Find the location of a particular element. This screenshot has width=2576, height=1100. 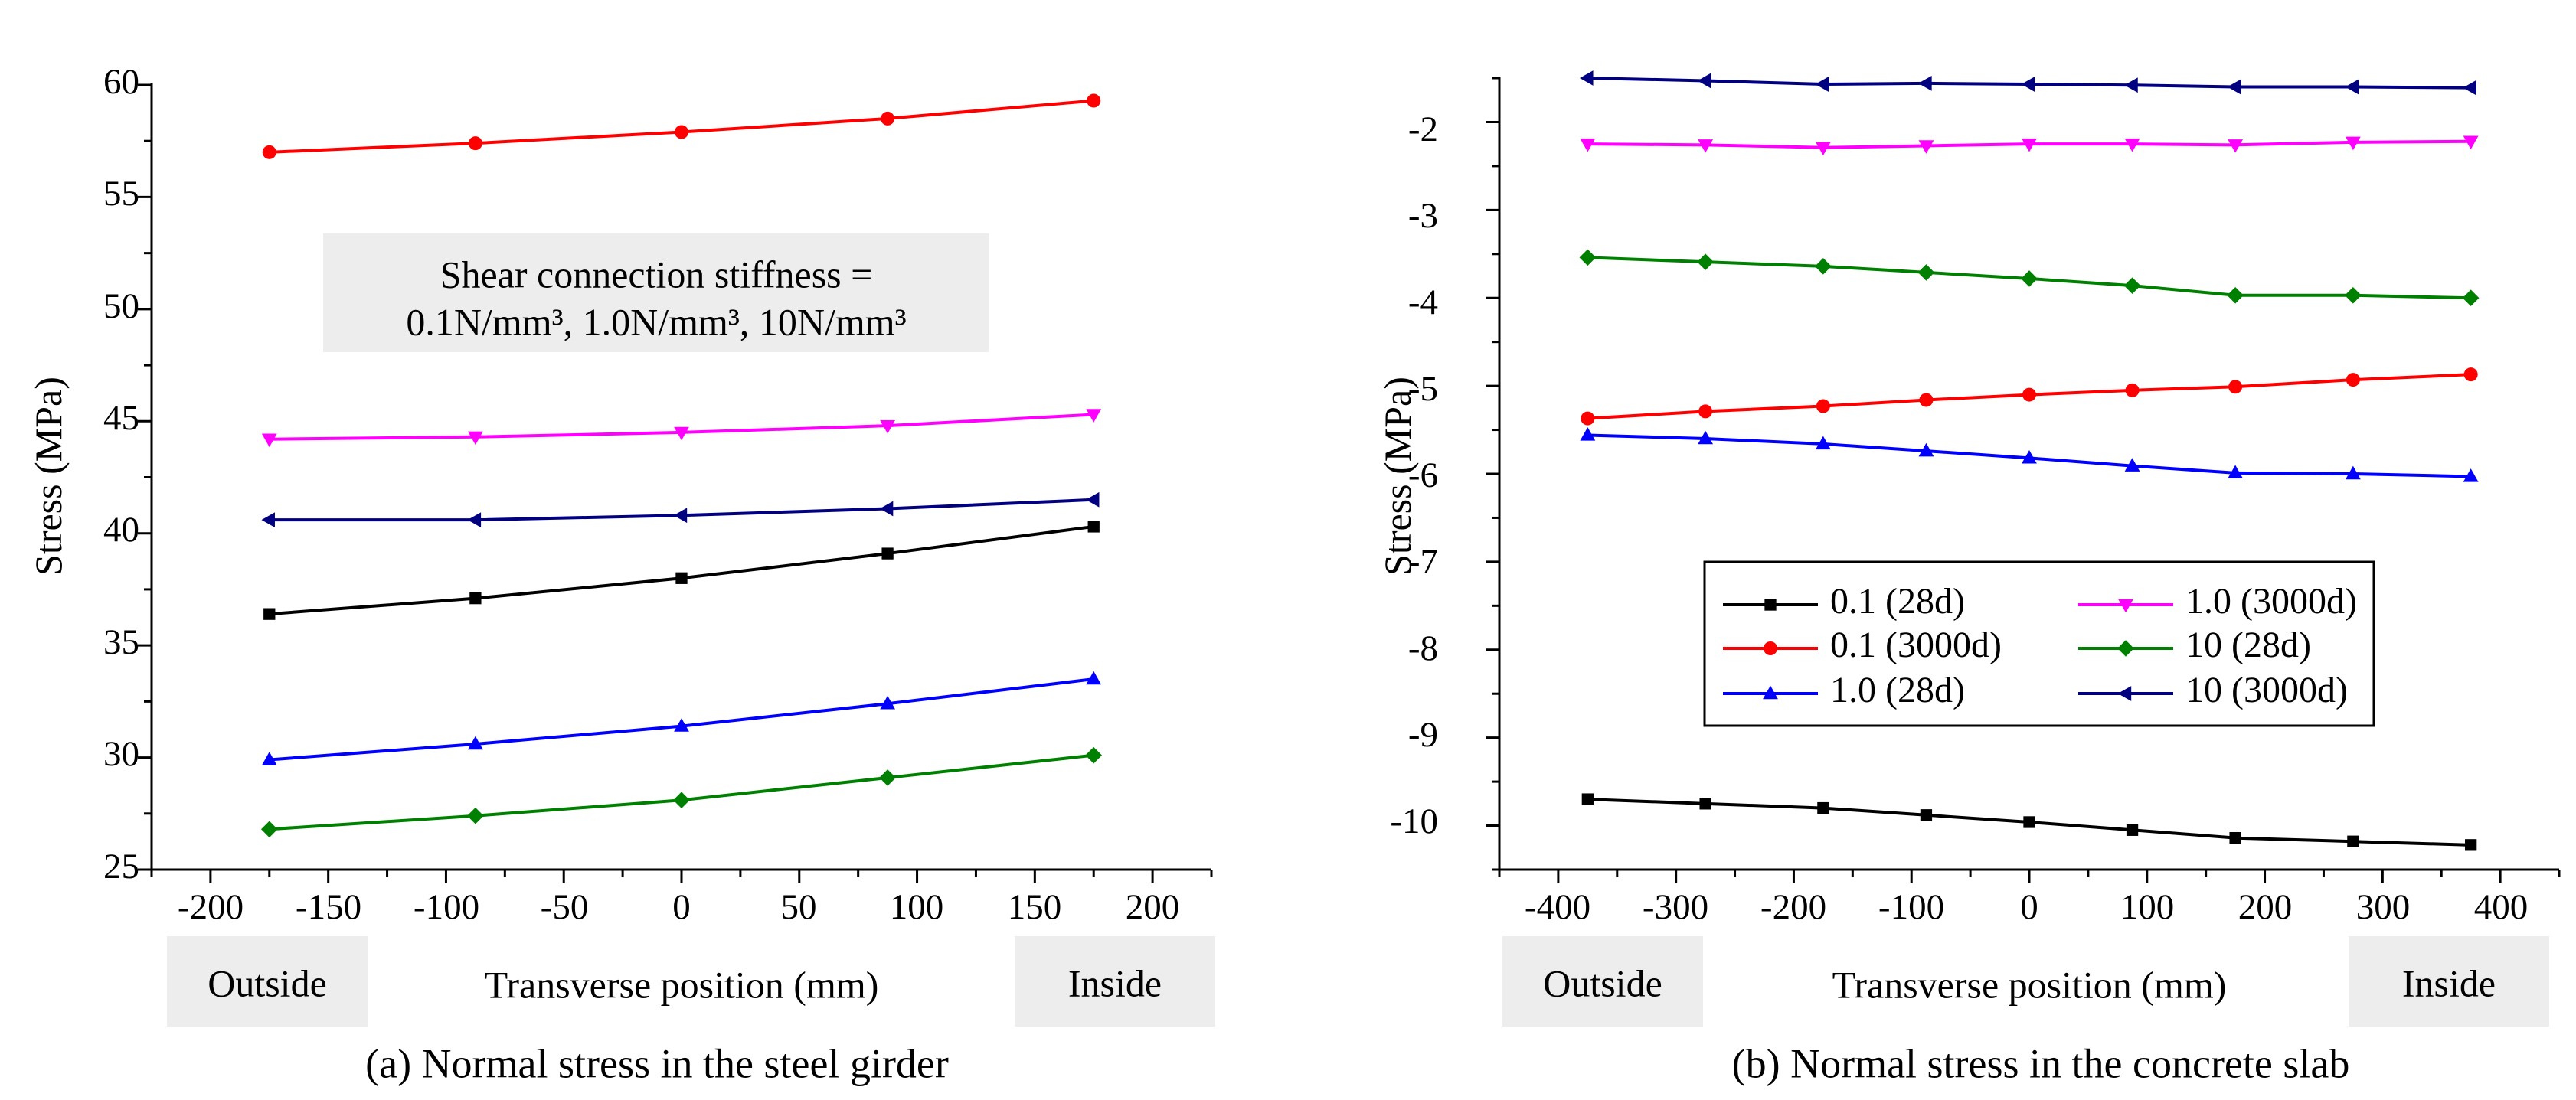

series-10-3000d- is located at coordinates (680, 510).